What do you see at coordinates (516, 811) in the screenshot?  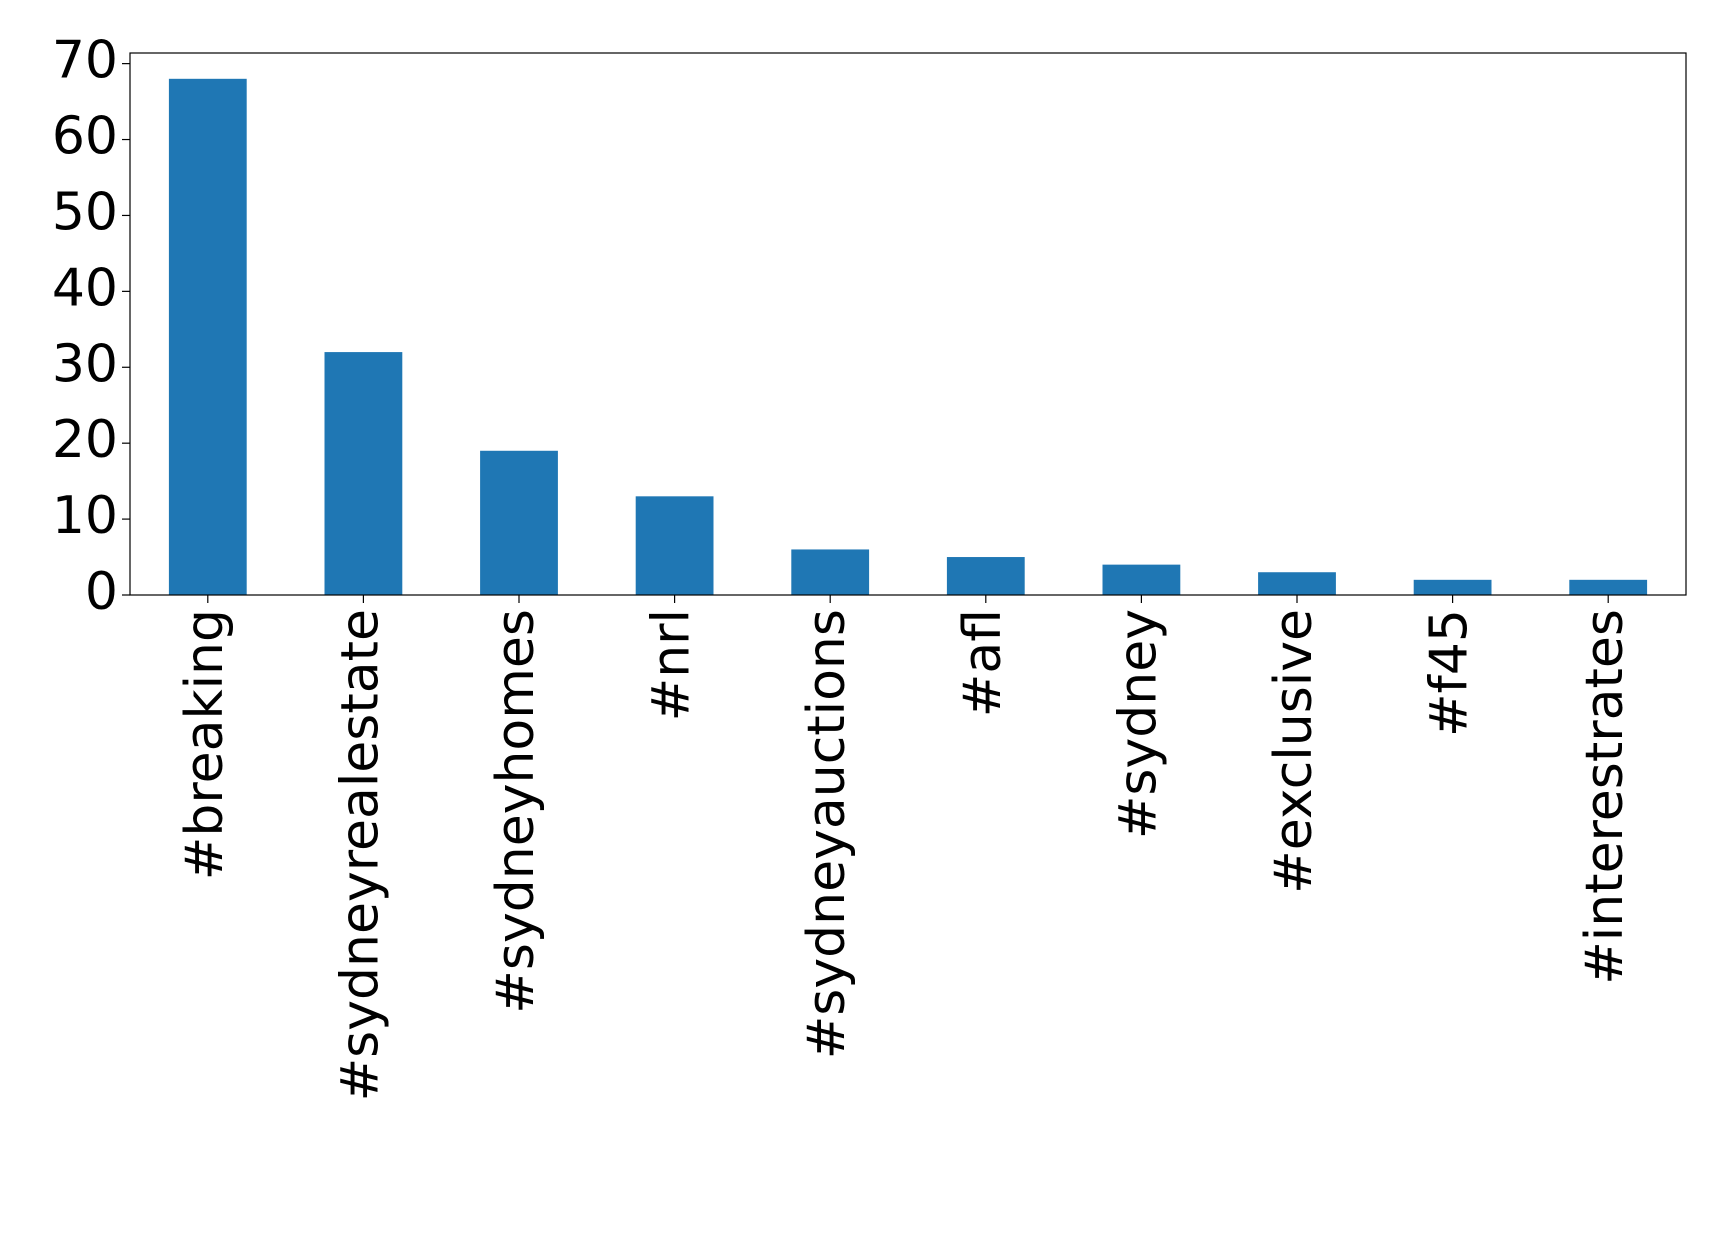 I see `x-tick-label: #sydneyhomes` at bounding box center [516, 811].